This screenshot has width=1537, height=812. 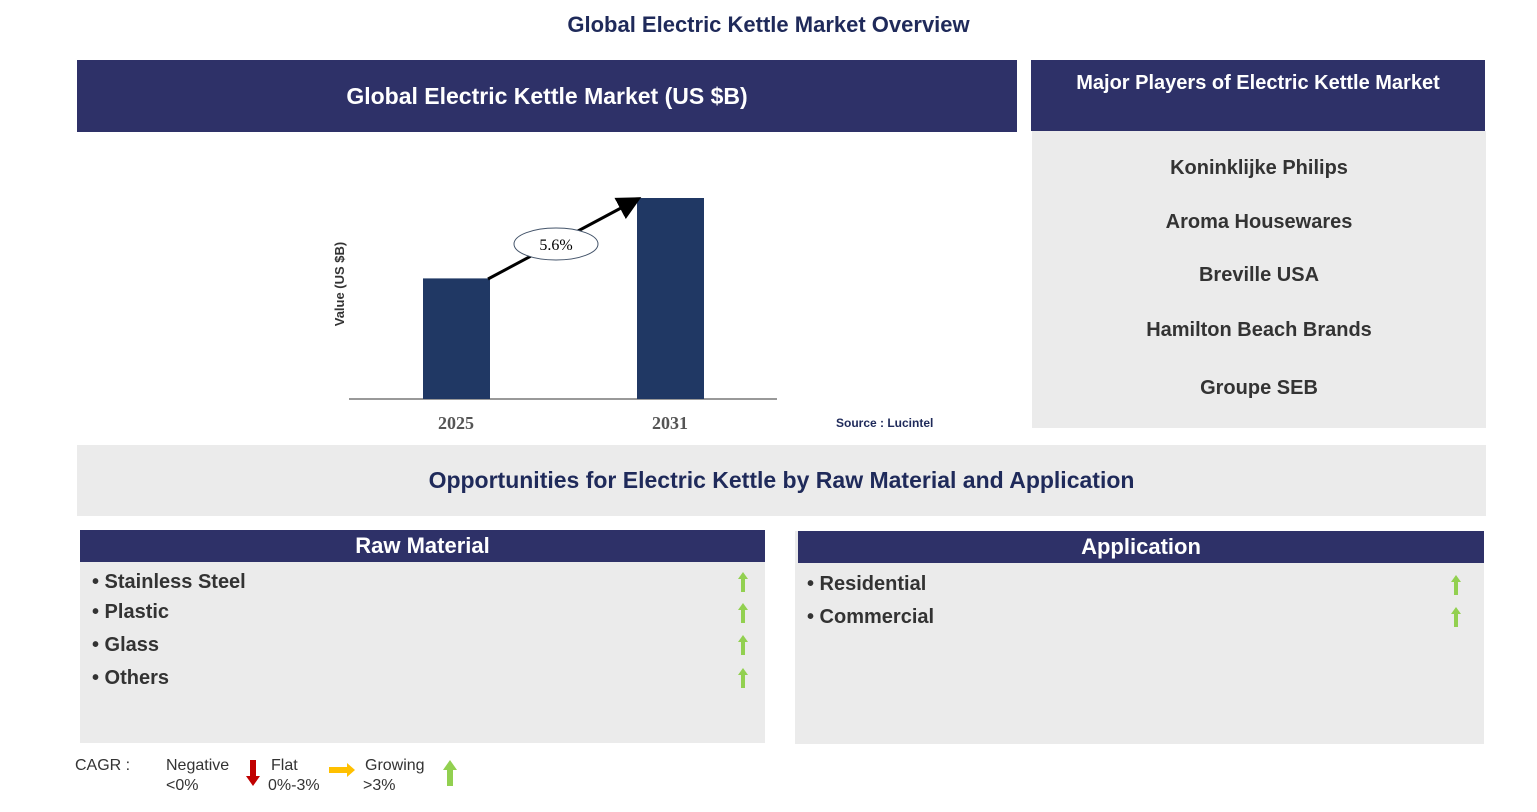 What do you see at coordinates (198, 765) in the screenshot?
I see `legend-negative: Negative` at bounding box center [198, 765].